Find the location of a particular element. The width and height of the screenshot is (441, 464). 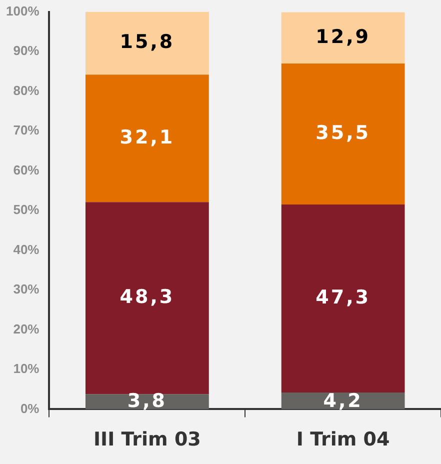

data-label: 35,5 is located at coordinates (343, 133).